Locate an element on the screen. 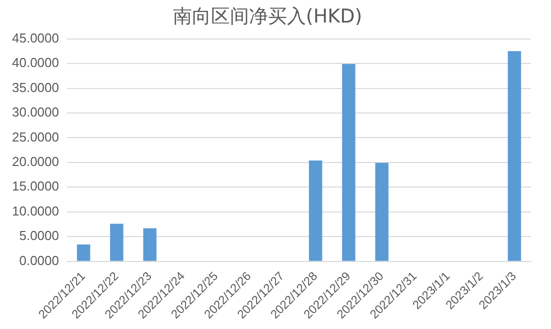 Image resolution: width=551 pixels, height=329 pixels. y-tick-label: 25.0000 is located at coordinates (35, 136).